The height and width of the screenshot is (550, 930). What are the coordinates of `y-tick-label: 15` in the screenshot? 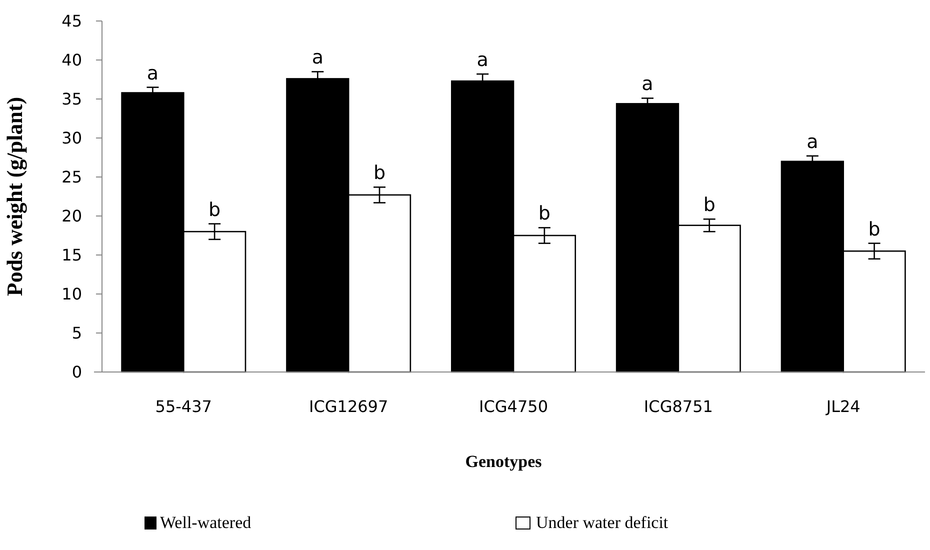 It's located at (72, 255).